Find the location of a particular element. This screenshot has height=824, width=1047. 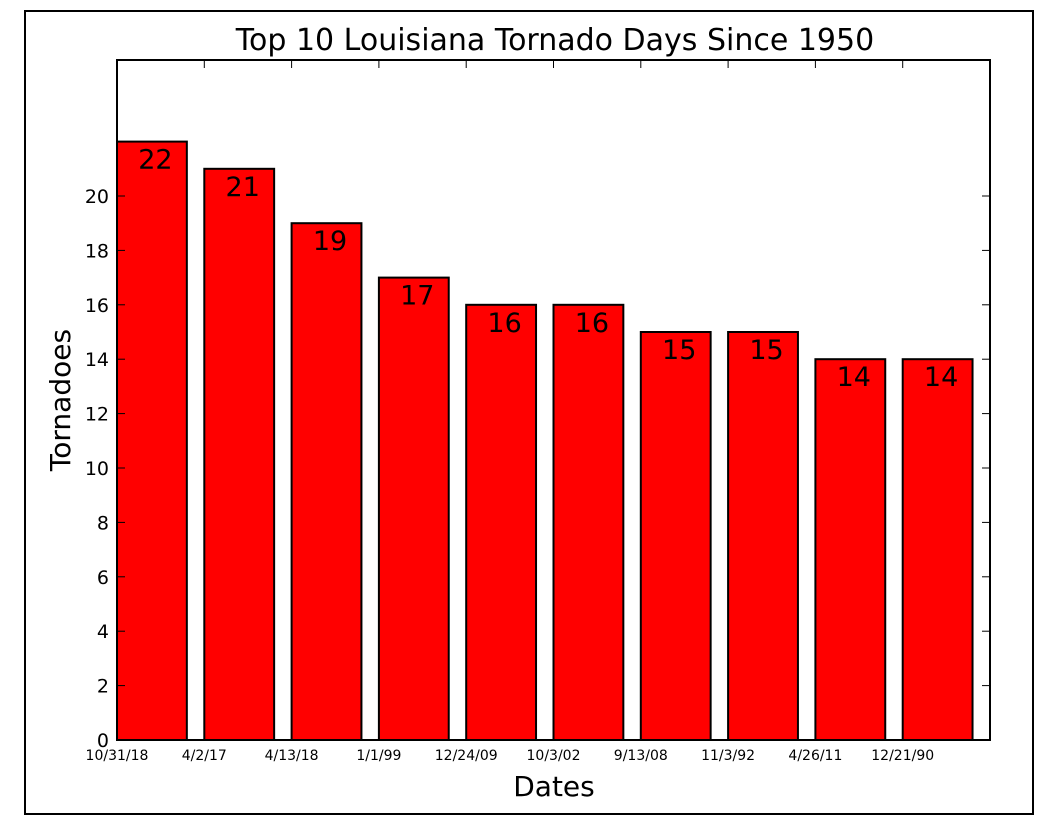

y-tick-label: 6 is located at coordinates (103, 578).